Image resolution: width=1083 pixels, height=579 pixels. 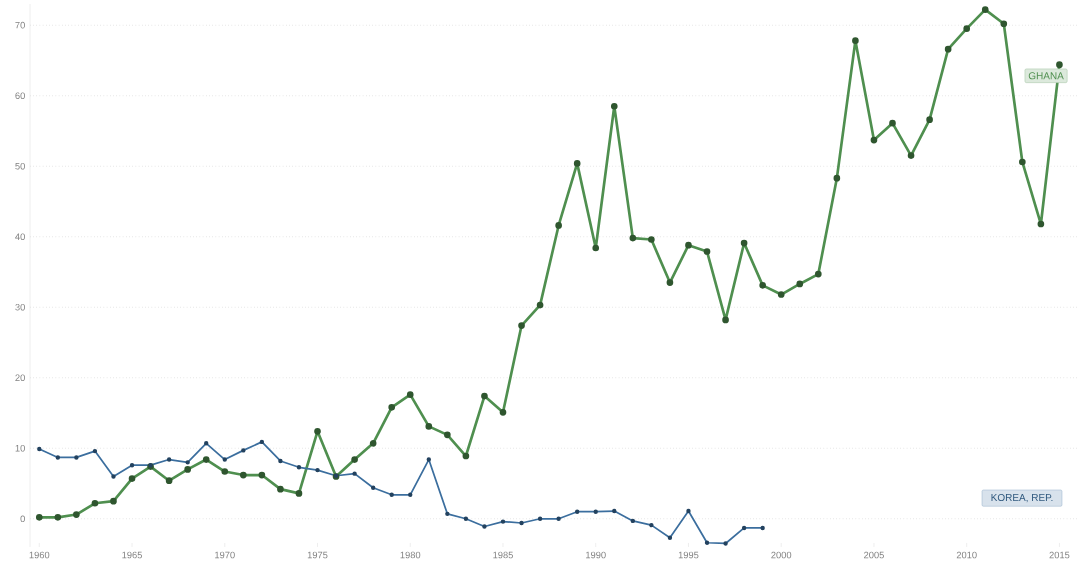 What do you see at coordinates (966, 555) in the screenshot?
I see `x-tick-label: 2010` at bounding box center [966, 555].